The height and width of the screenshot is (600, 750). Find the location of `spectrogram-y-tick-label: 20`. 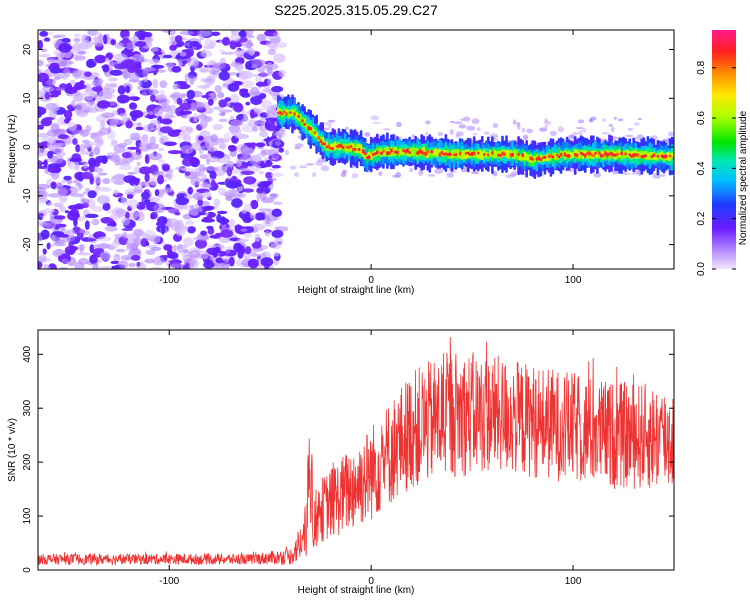

spectrogram-y-tick-label: 20 is located at coordinates (27, 50).